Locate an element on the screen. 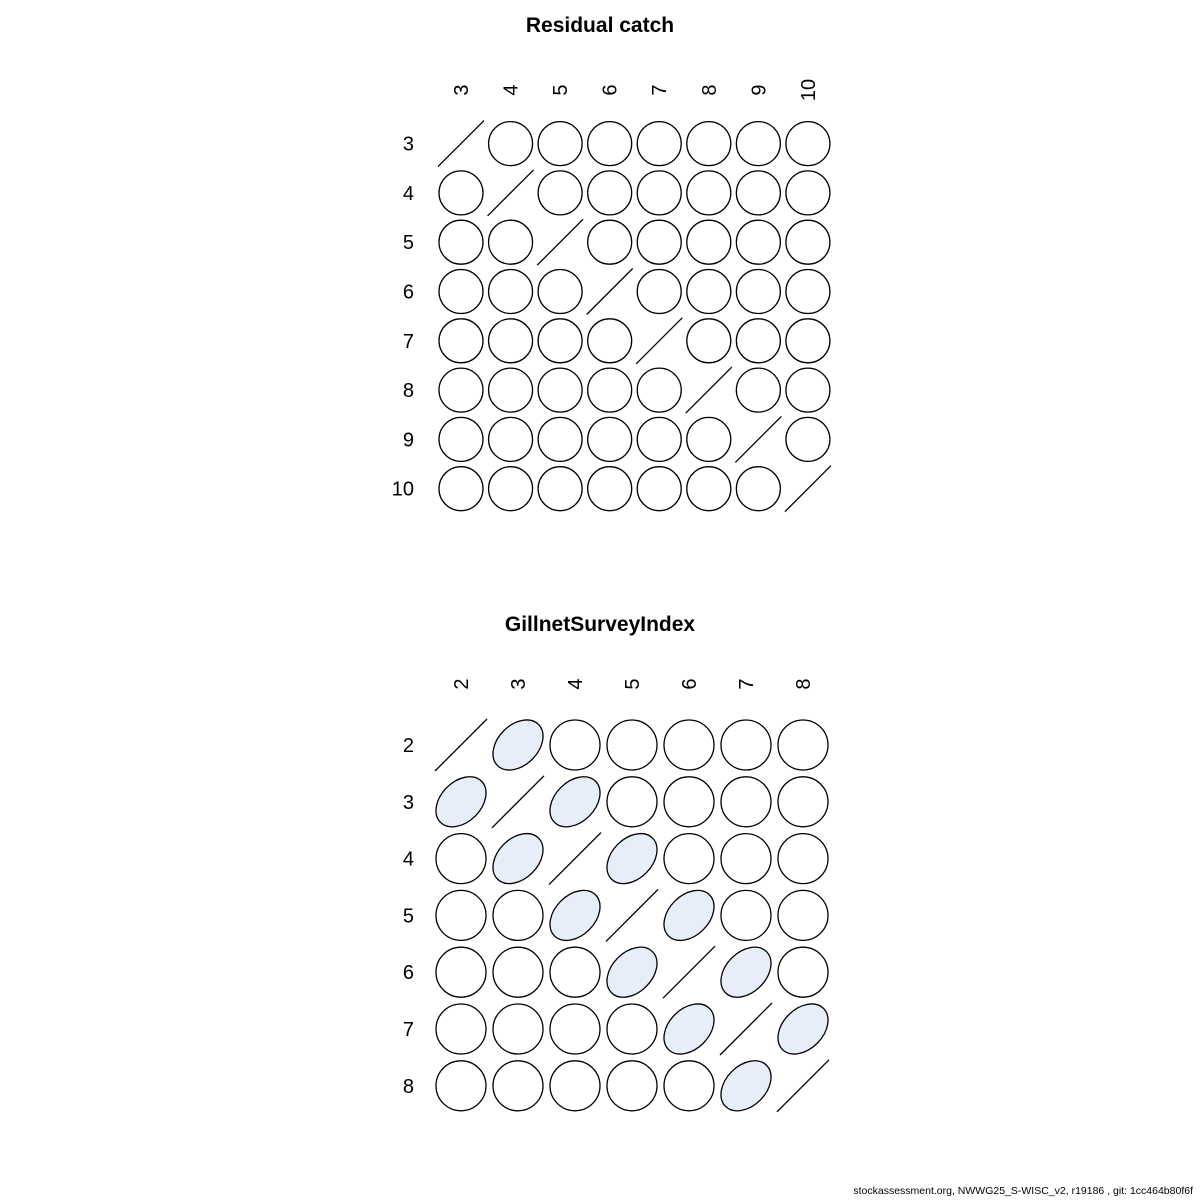  col-label: 4 is located at coordinates (512, 89).